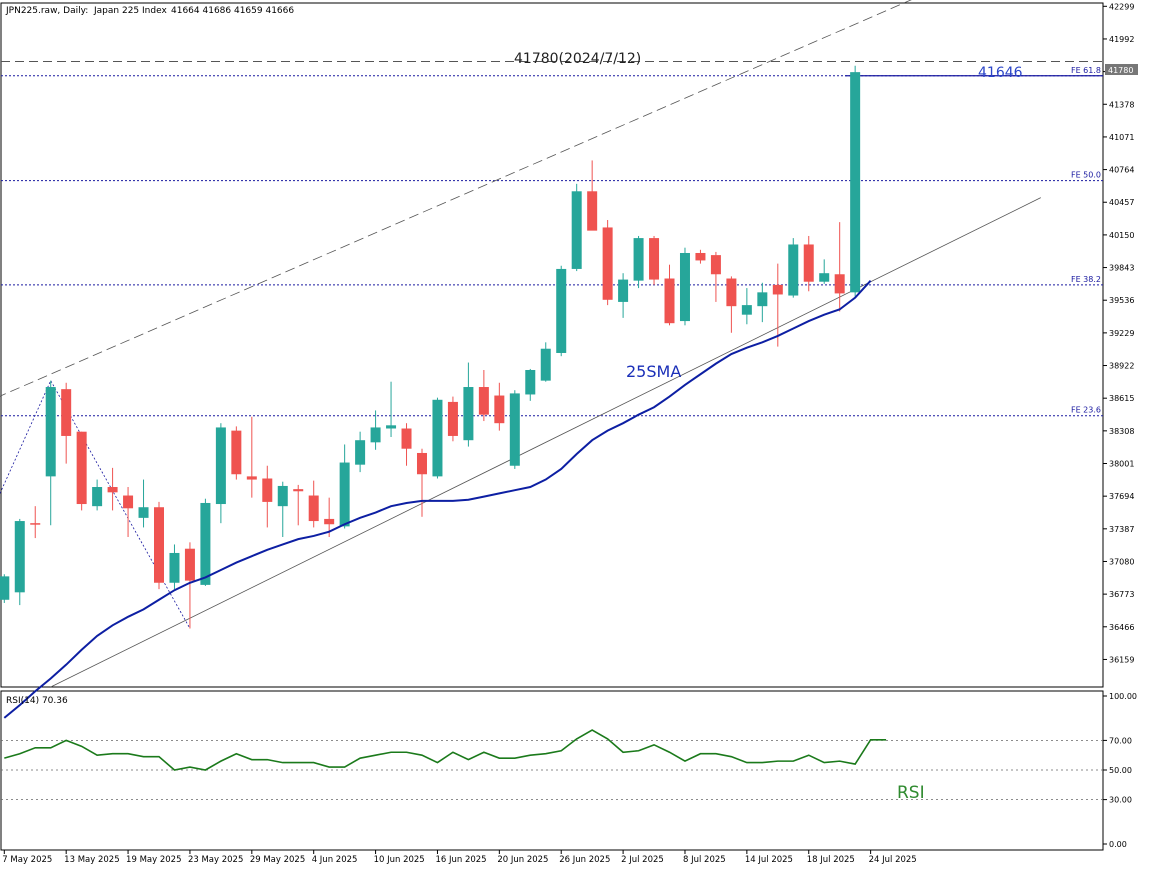 This screenshot has width=1152, height=870. I want to click on fib-level-label: FE 38.2, so click(1086, 279).